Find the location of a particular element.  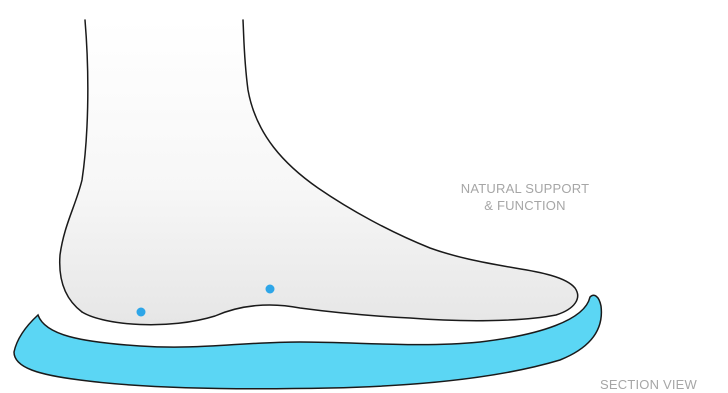

foot-outline-back is located at coordinates (73, 166).